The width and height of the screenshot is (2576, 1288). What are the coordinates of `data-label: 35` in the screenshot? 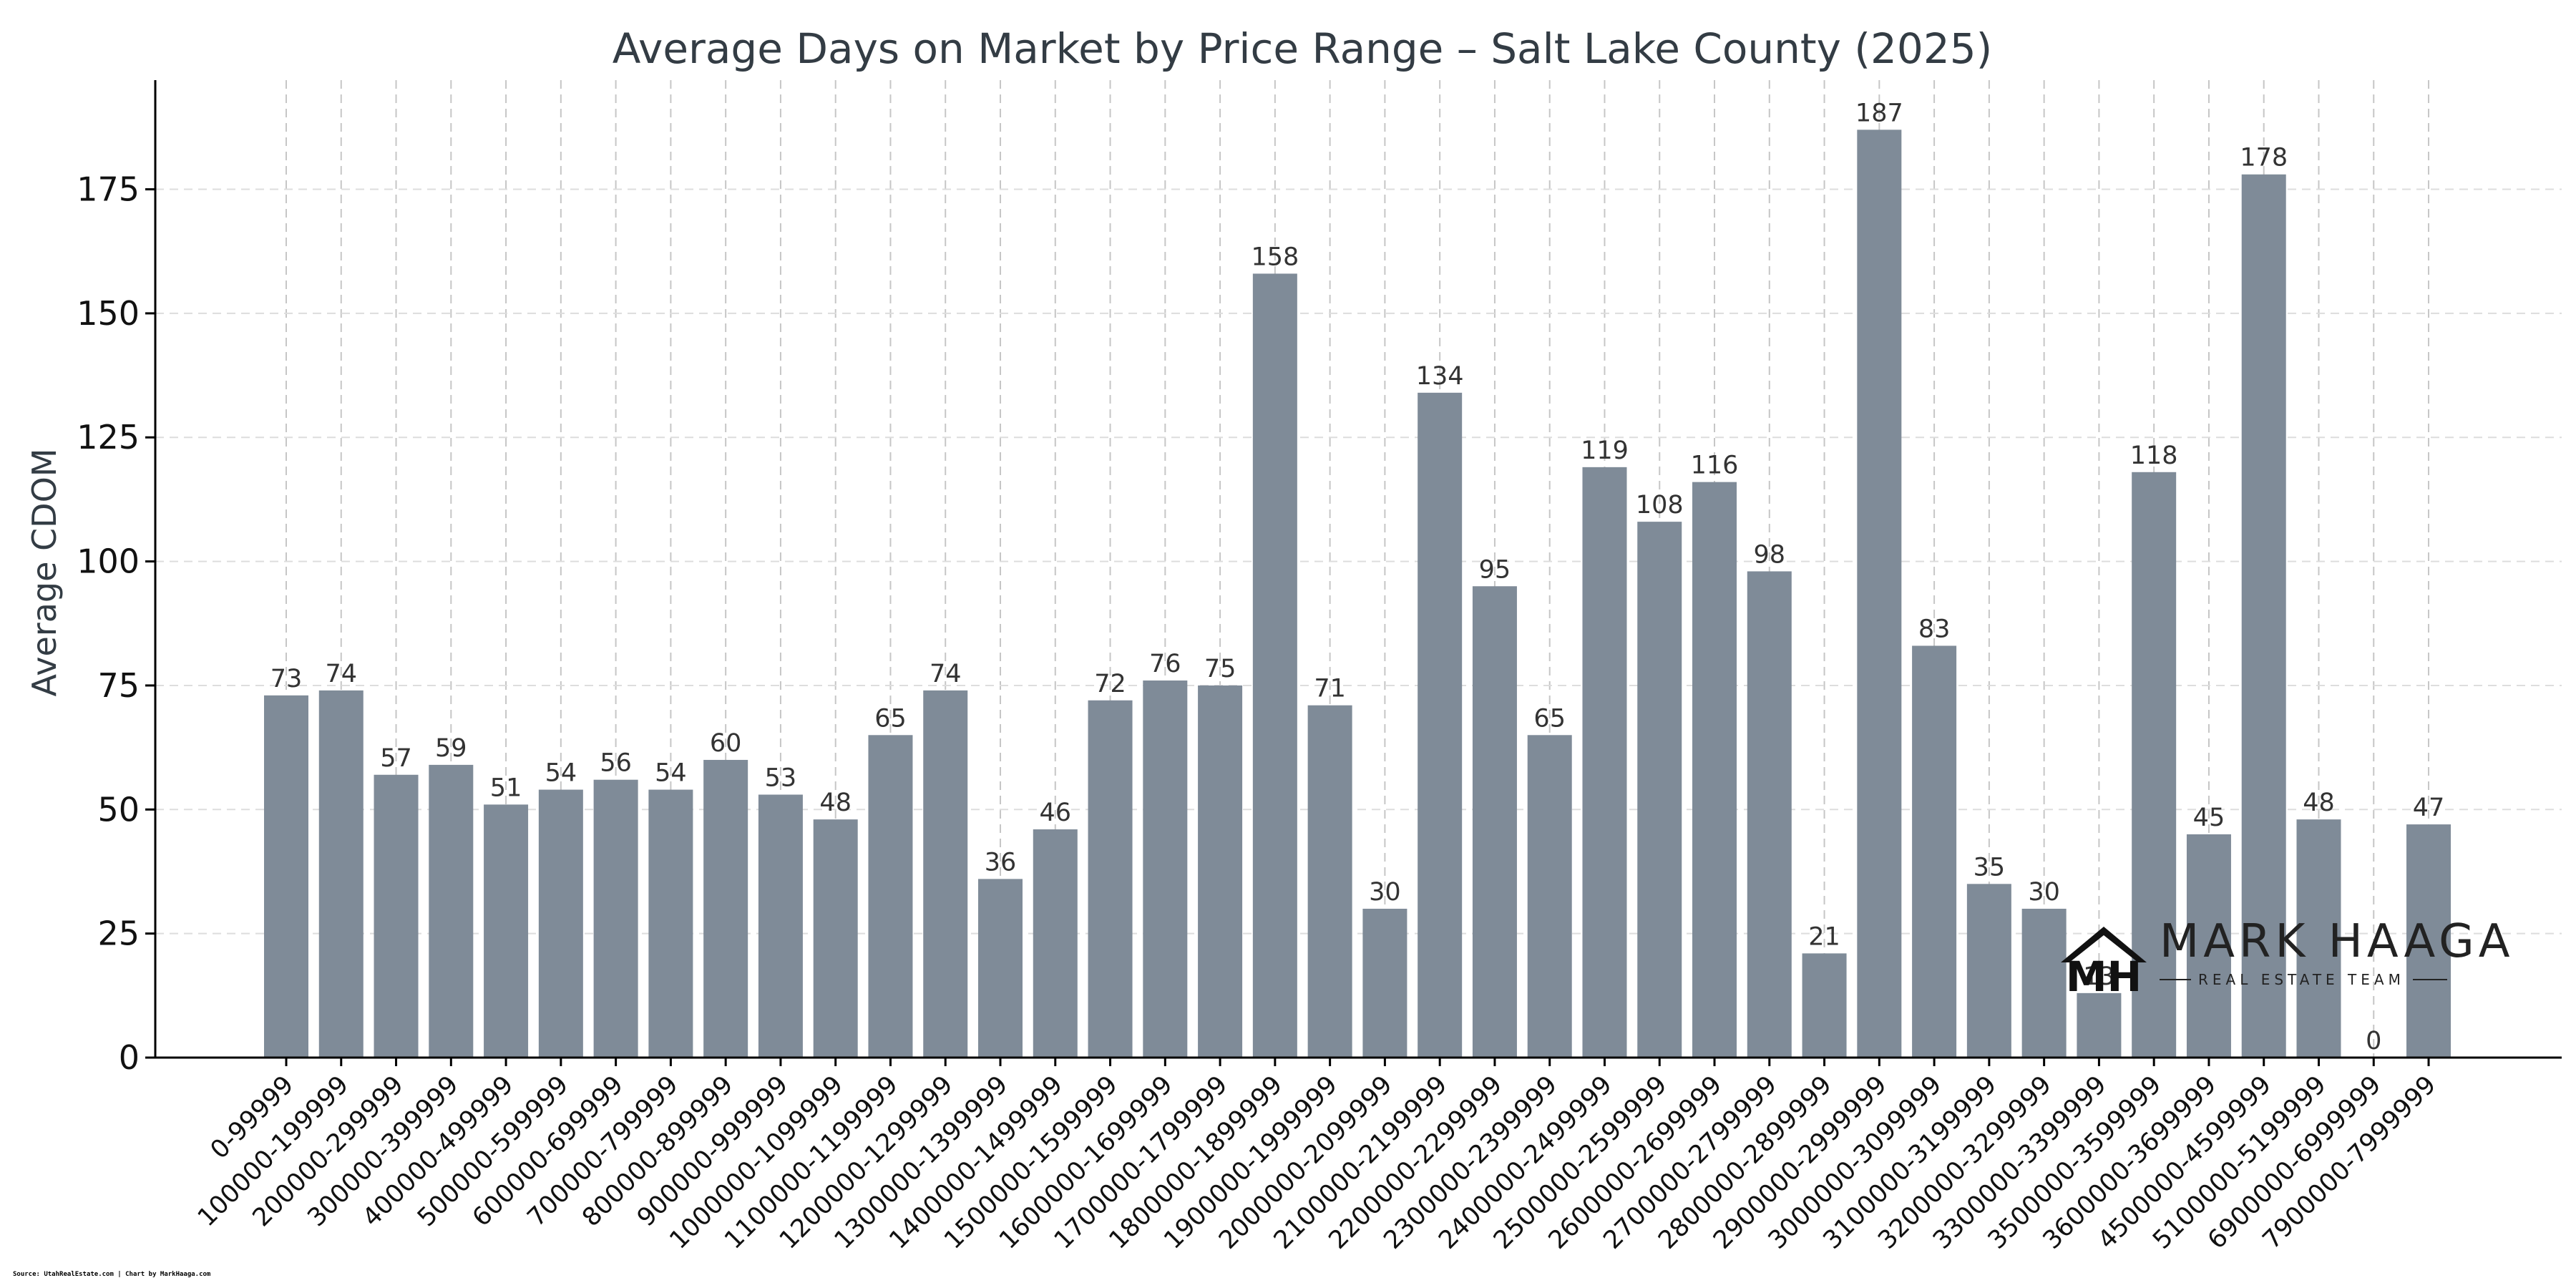 It's located at (1990, 867).